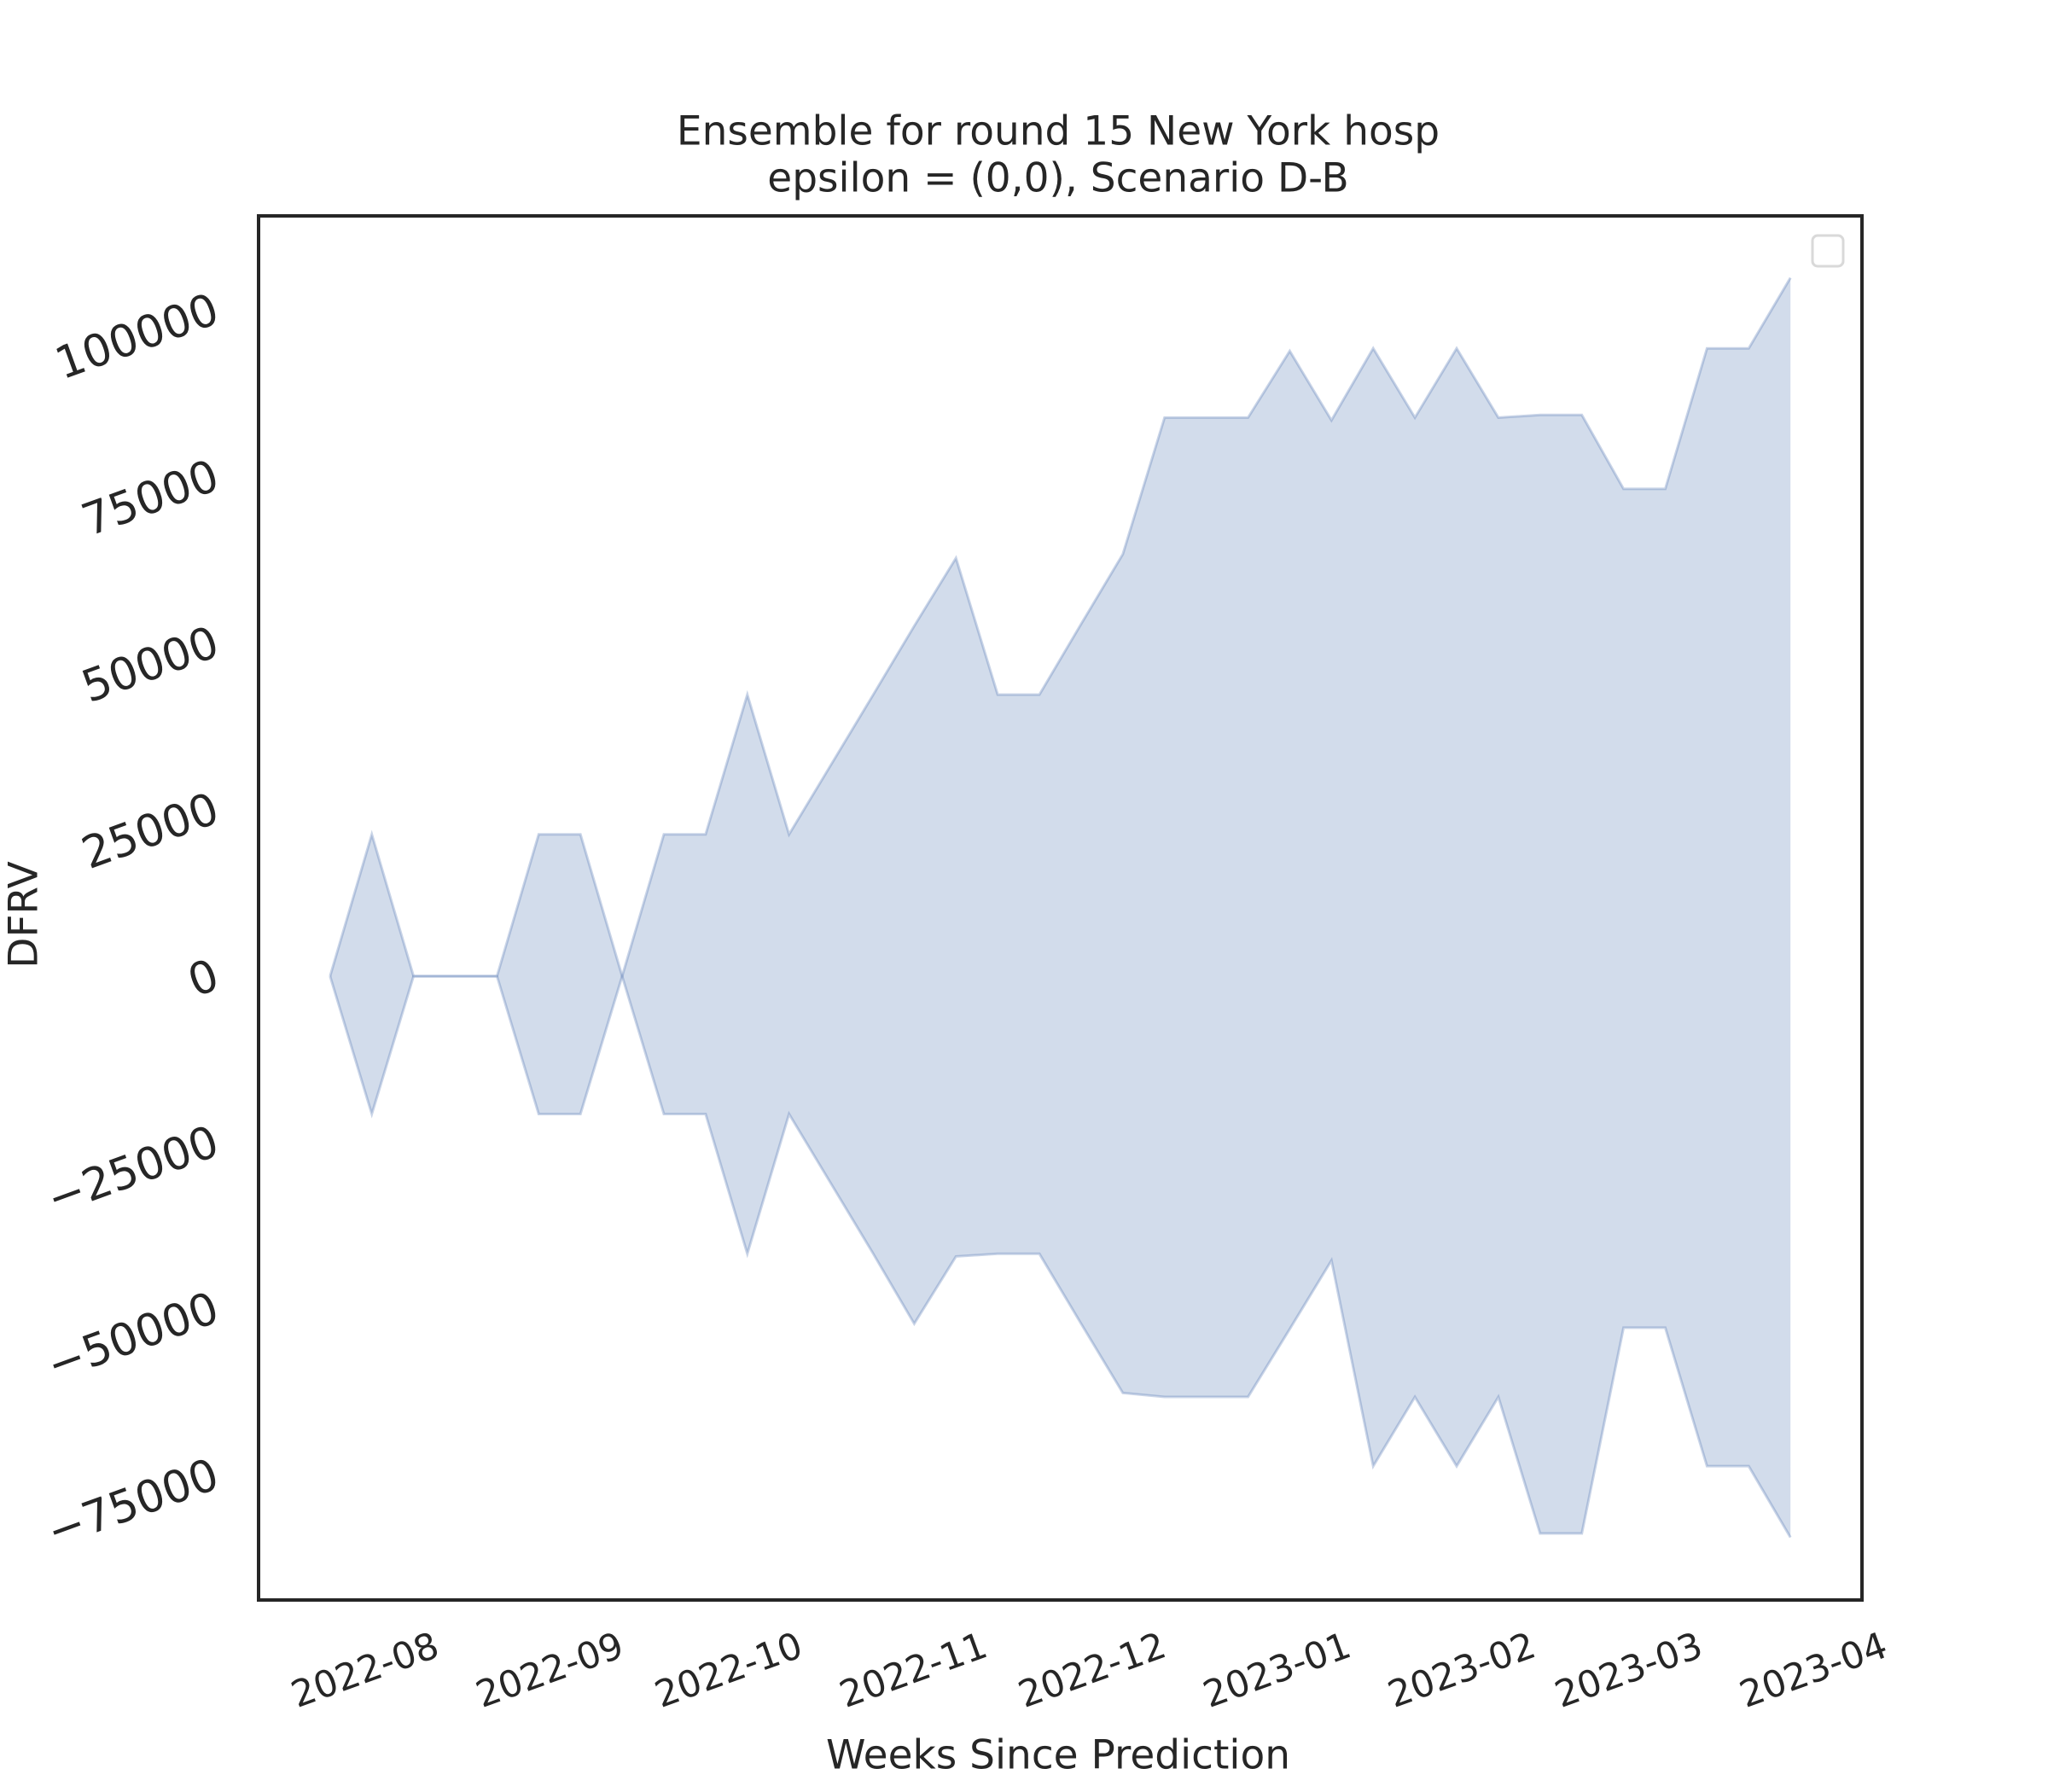 The height and width of the screenshot is (1792, 2048). What do you see at coordinates (365, 1670) in the screenshot?
I see `x-tick-label: 2022-08` at bounding box center [365, 1670].